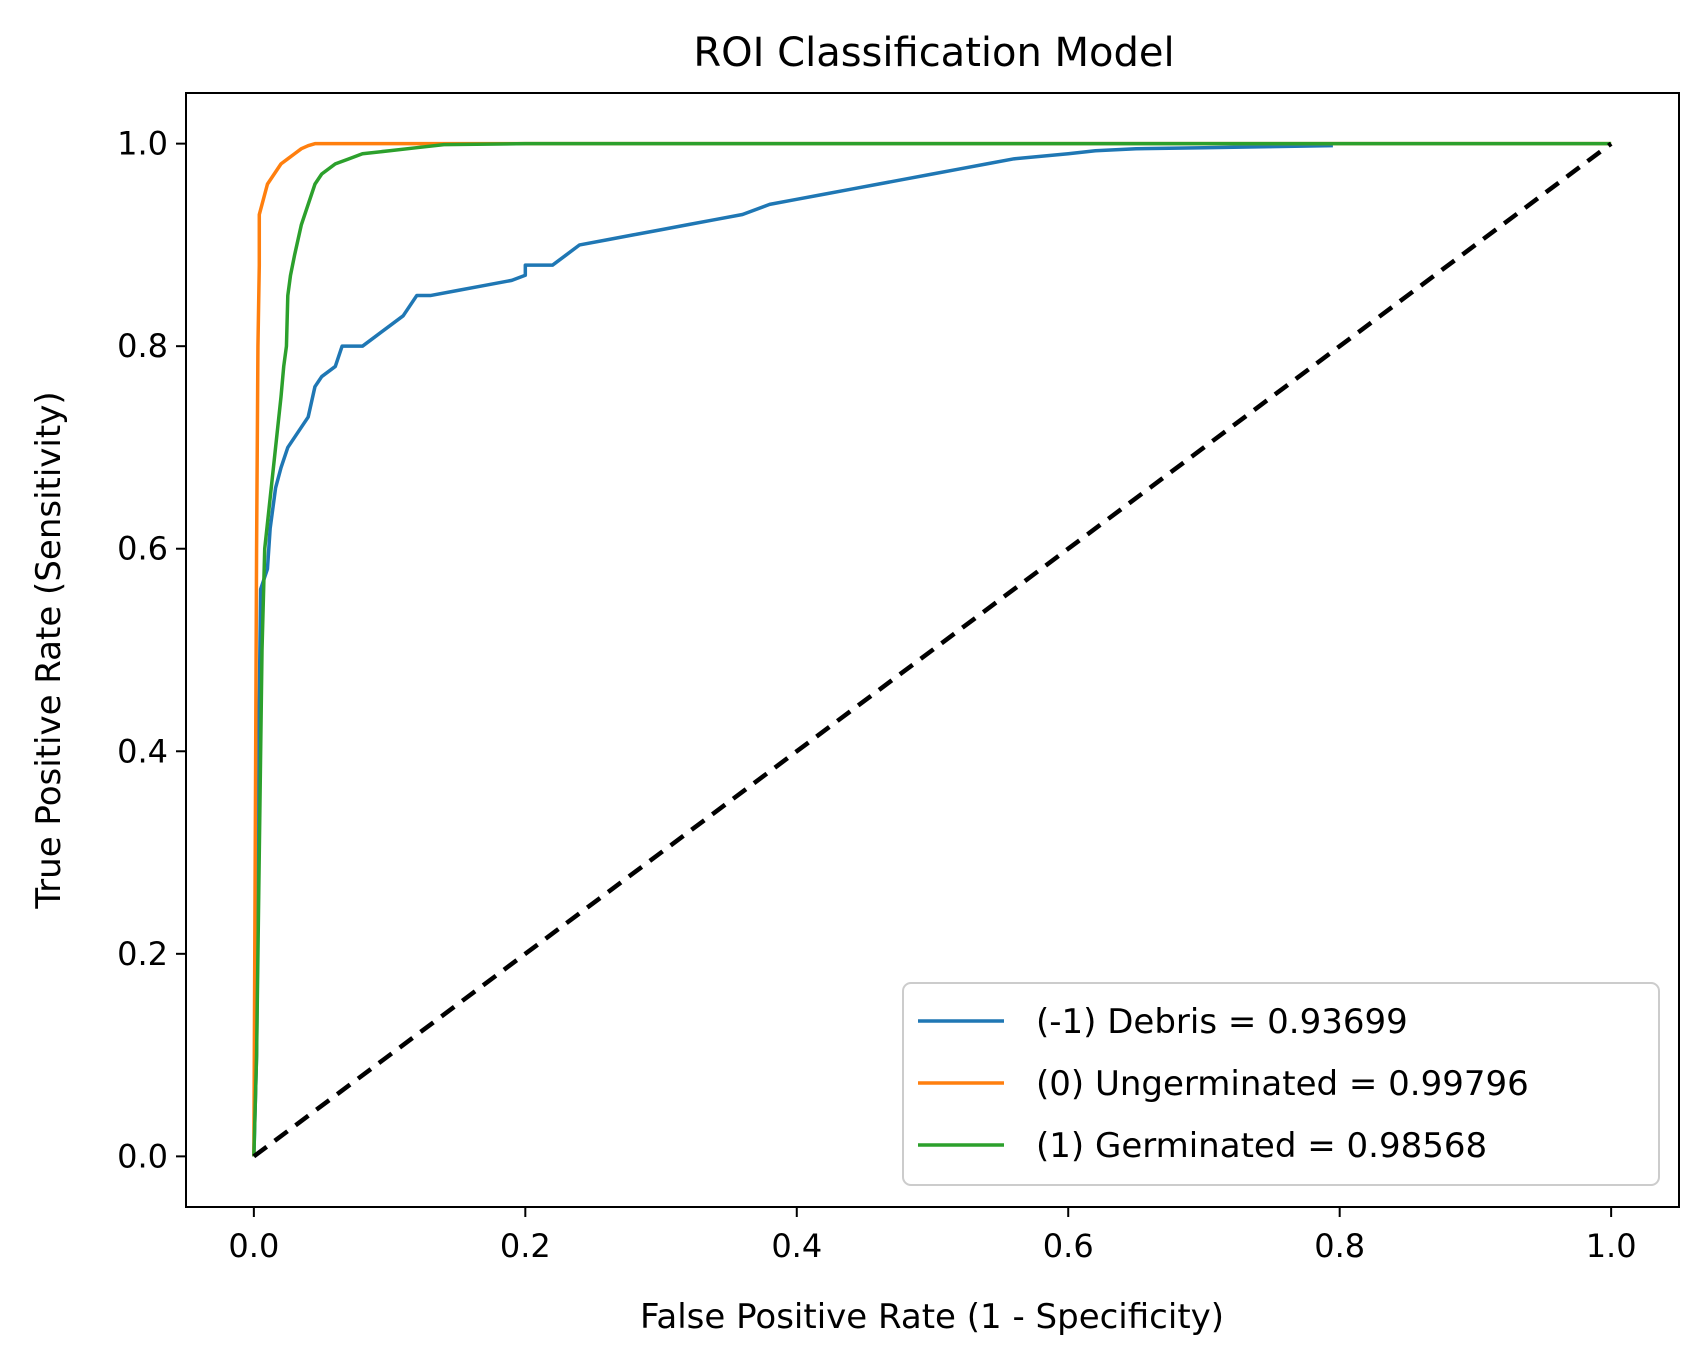  I want to click on legend-label-2: (1) Germinated = 0.98568, so click(1261, 1146).